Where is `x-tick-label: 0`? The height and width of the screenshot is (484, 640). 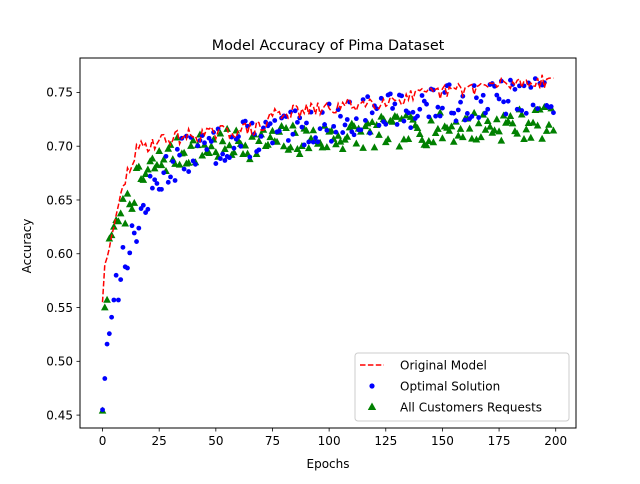
x-tick-label: 0 is located at coordinates (103, 441).